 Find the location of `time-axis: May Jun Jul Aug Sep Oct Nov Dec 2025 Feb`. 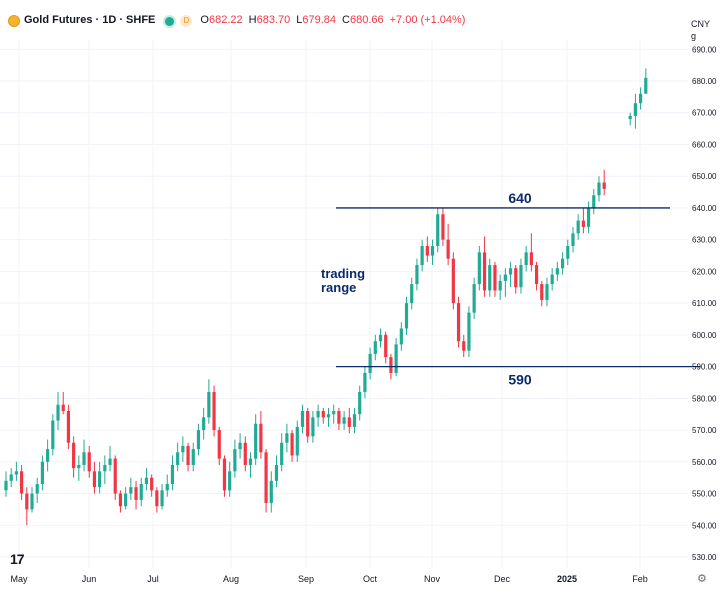

time-axis: May Jun Jul Aug Sep Oct Nov Dec 2025 Feb is located at coordinates (328, 579).